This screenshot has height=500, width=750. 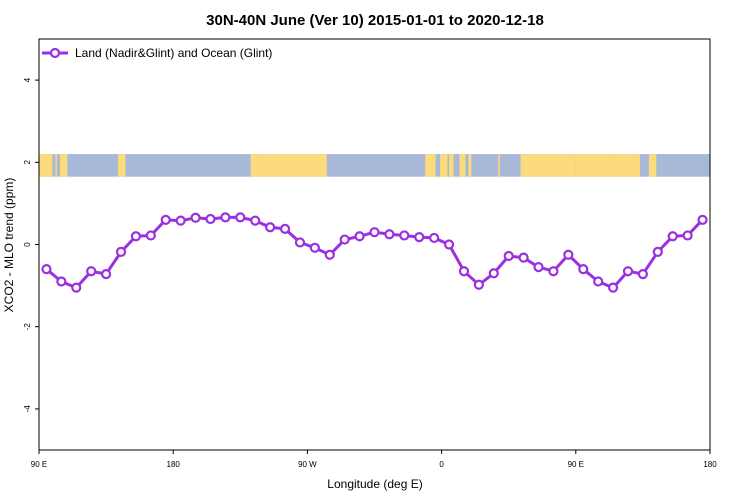 What do you see at coordinates (27, 244) in the screenshot?
I see `y-tick-label: 0` at bounding box center [27, 244].